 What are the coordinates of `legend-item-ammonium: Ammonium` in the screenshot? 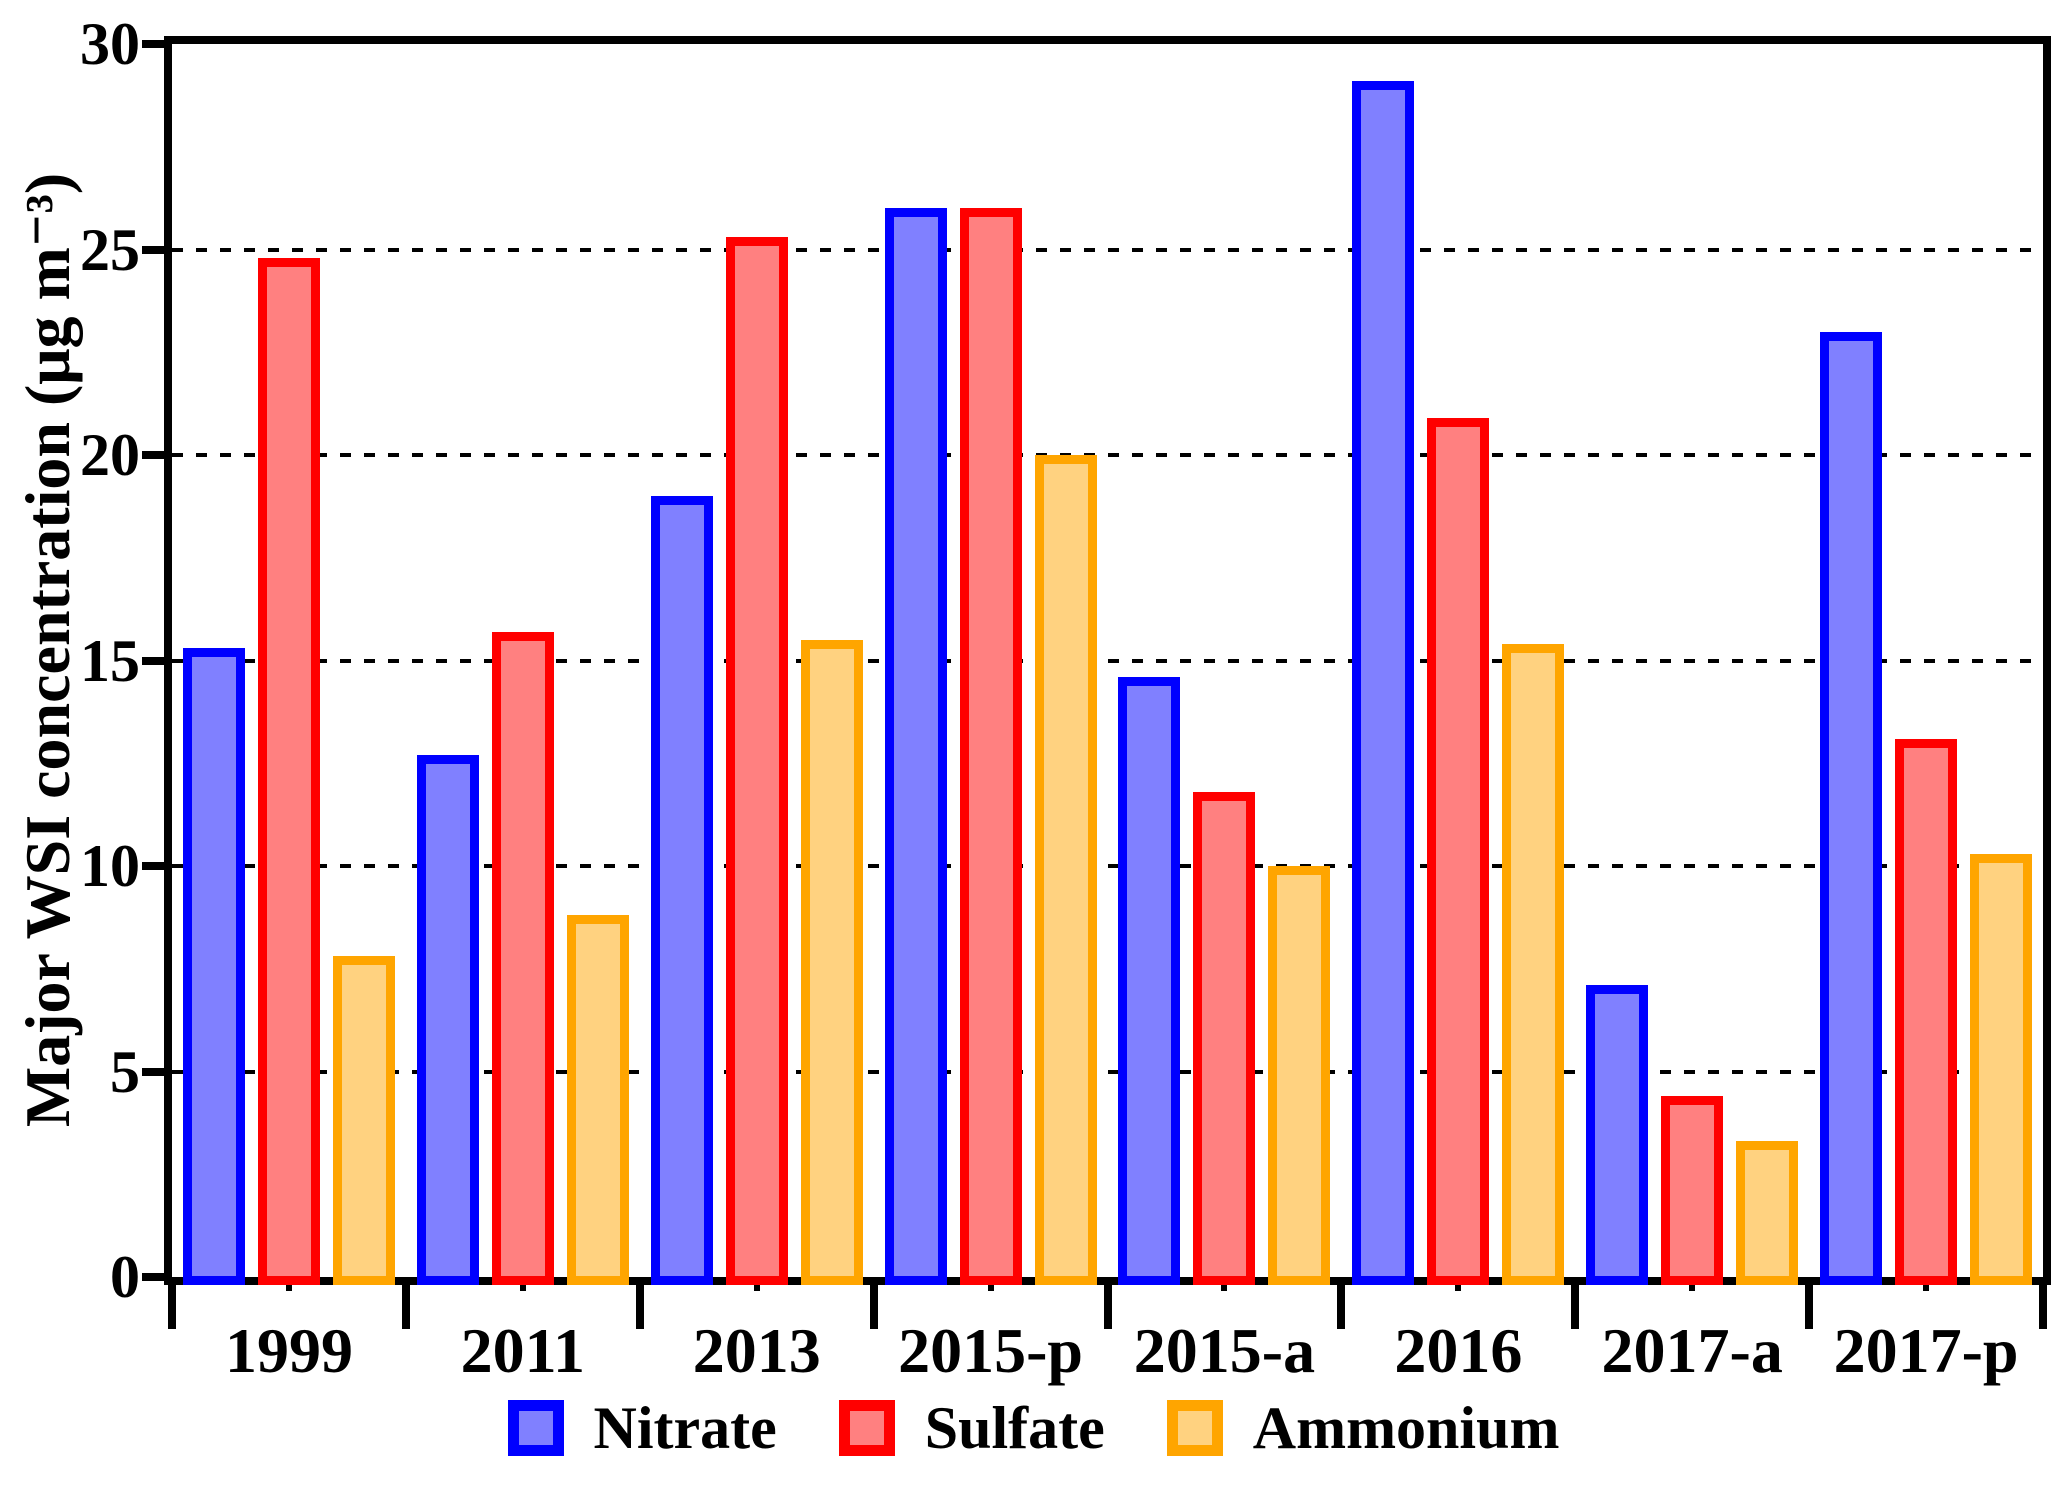 It's located at (1363, 1428).